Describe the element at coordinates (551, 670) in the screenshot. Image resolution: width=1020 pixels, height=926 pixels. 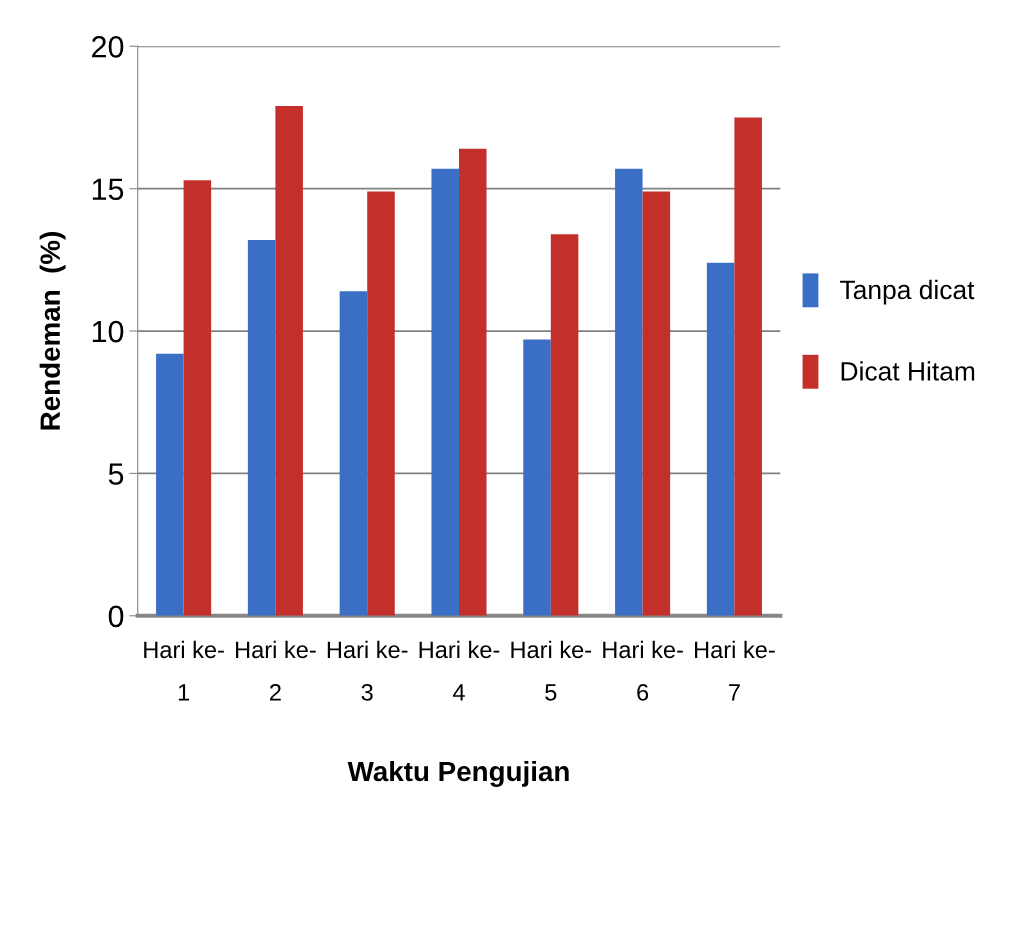
I see `x-tick-label: Hari ke- 5` at that location.